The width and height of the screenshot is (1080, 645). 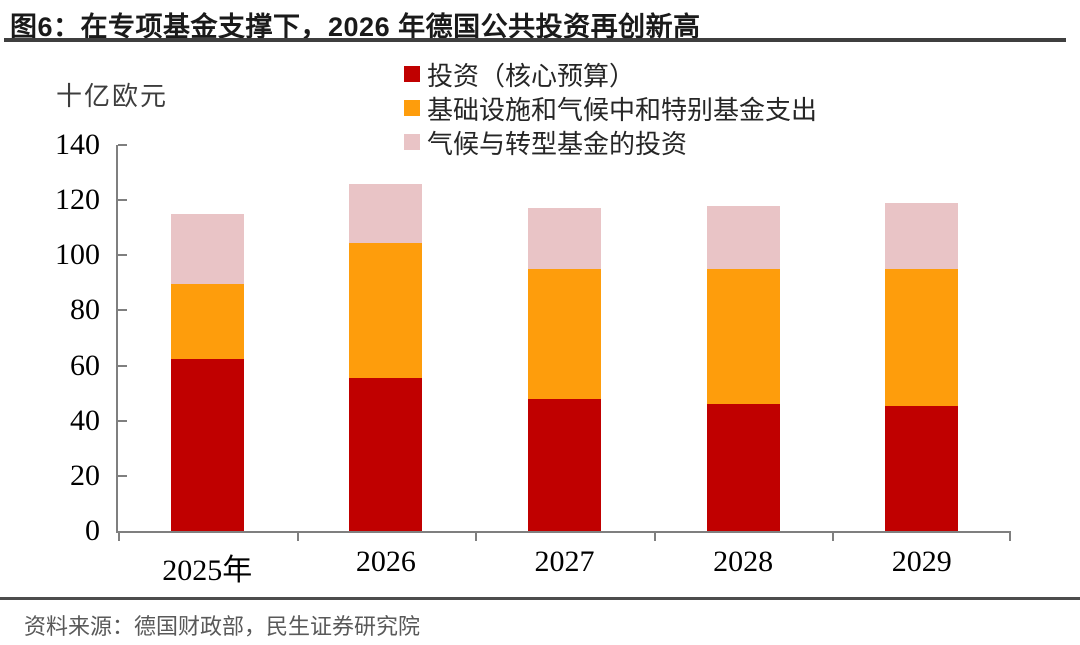 I want to click on y-axis-tick-label: 0, so click(x=92, y=530).